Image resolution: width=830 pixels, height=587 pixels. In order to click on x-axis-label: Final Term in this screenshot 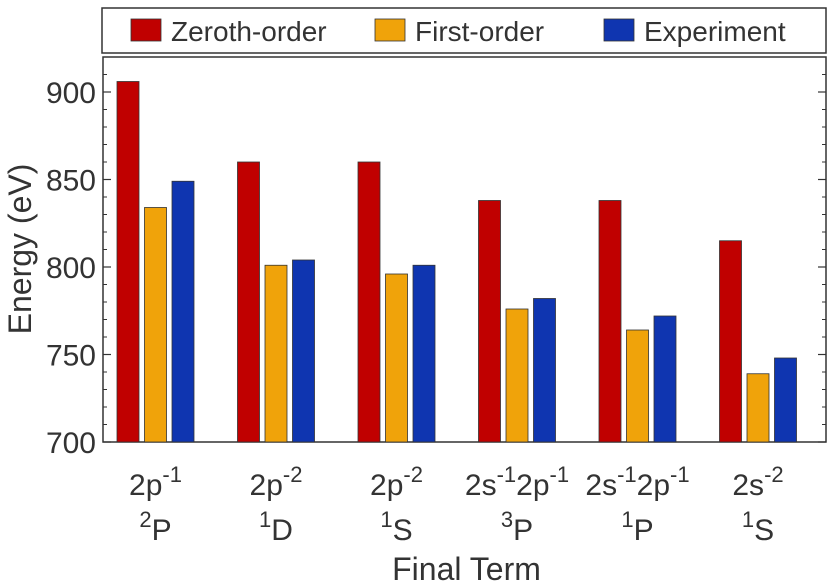, I will do `click(466, 569)`.